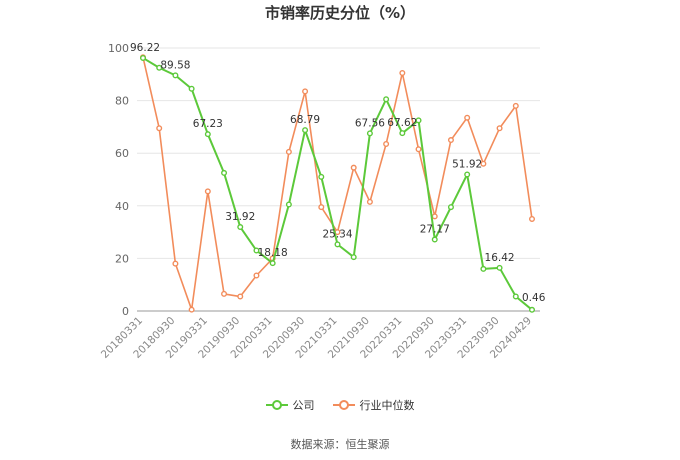 The width and height of the screenshot is (680, 460). I want to click on legend-item-industry-median: 行业中位数, so click(373, 405).